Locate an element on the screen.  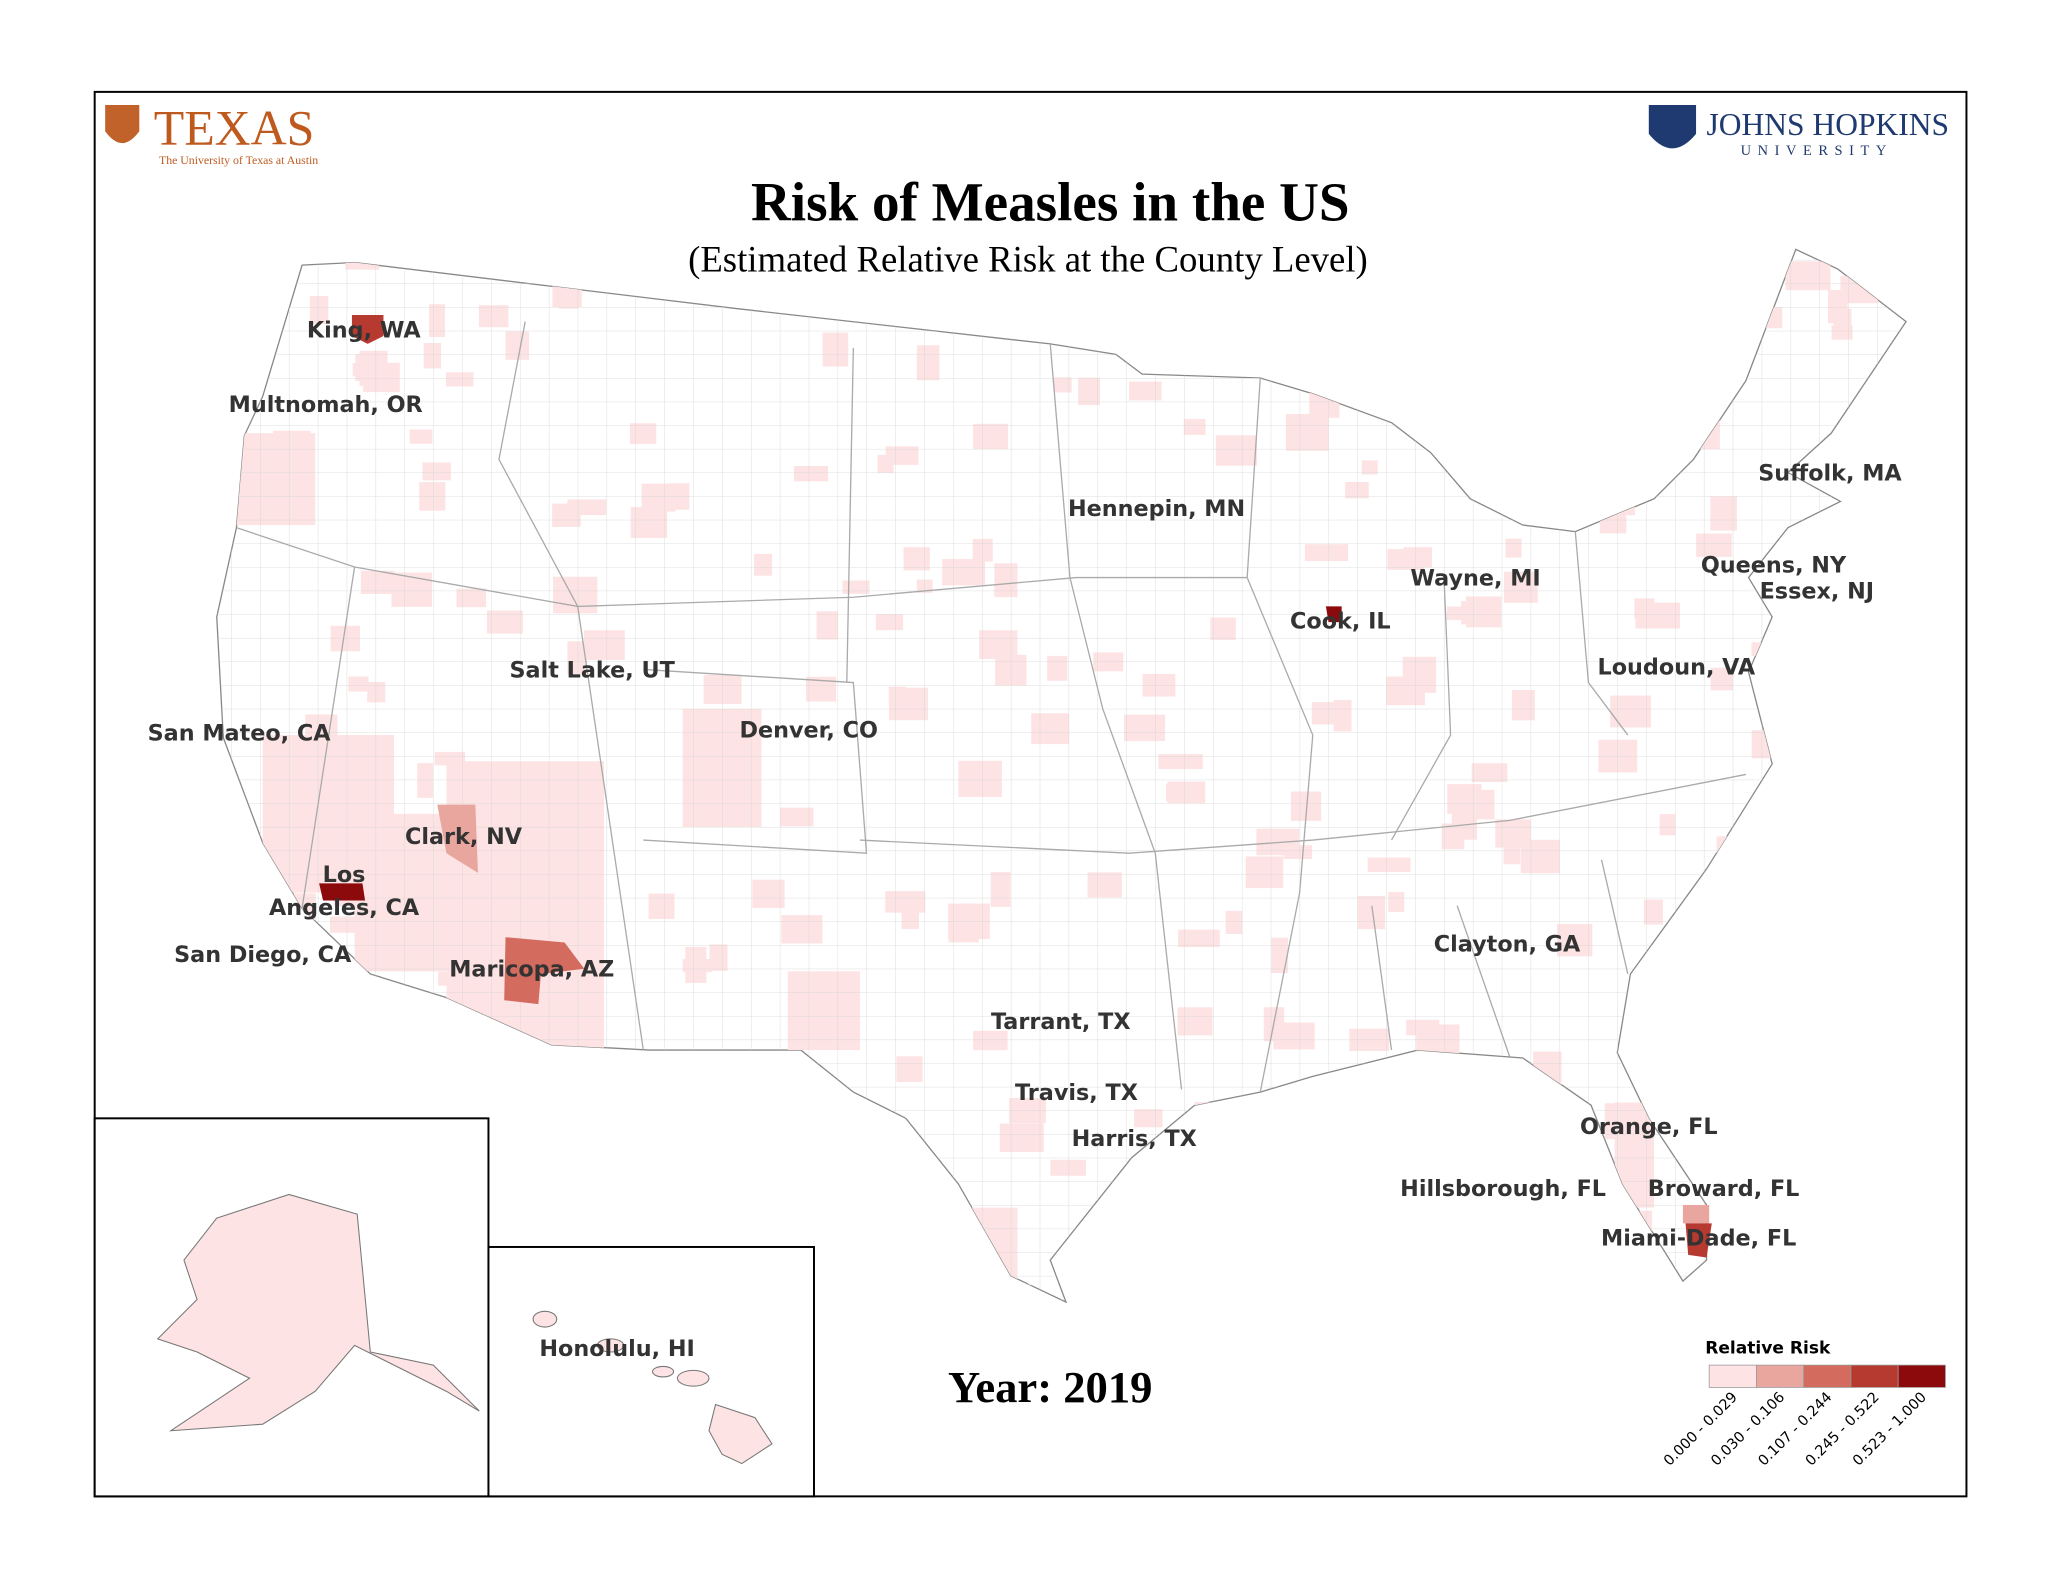
county-label: Broward, FL is located at coordinates (1724, 1189).